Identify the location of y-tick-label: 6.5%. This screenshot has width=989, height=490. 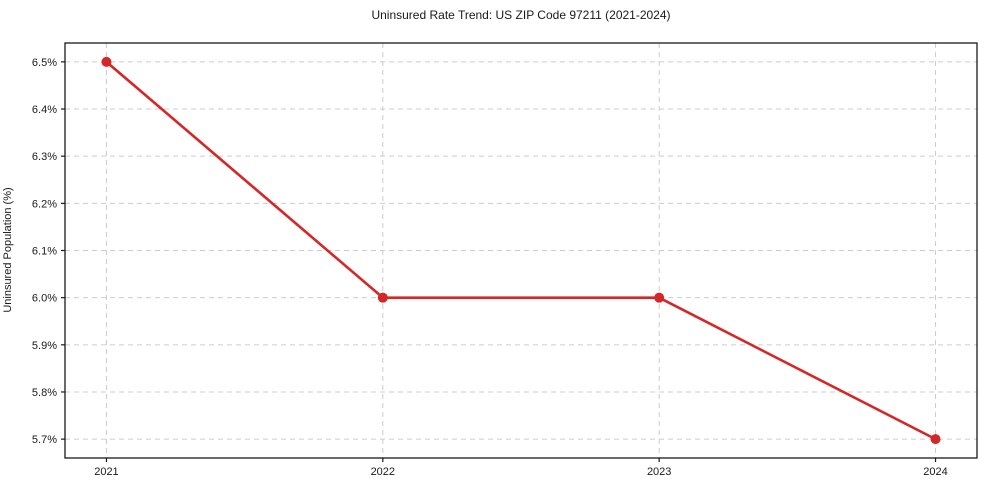
(44, 63).